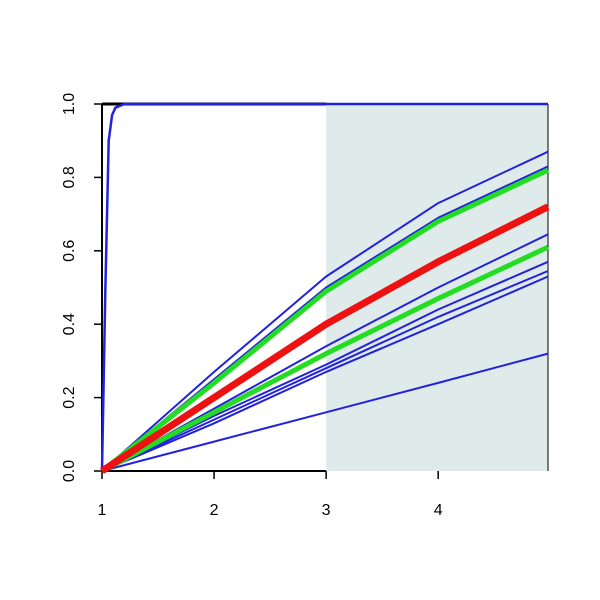 This screenshot has width=600, height=600. I want to click on x-tick-label: 3, so click(326, 510).